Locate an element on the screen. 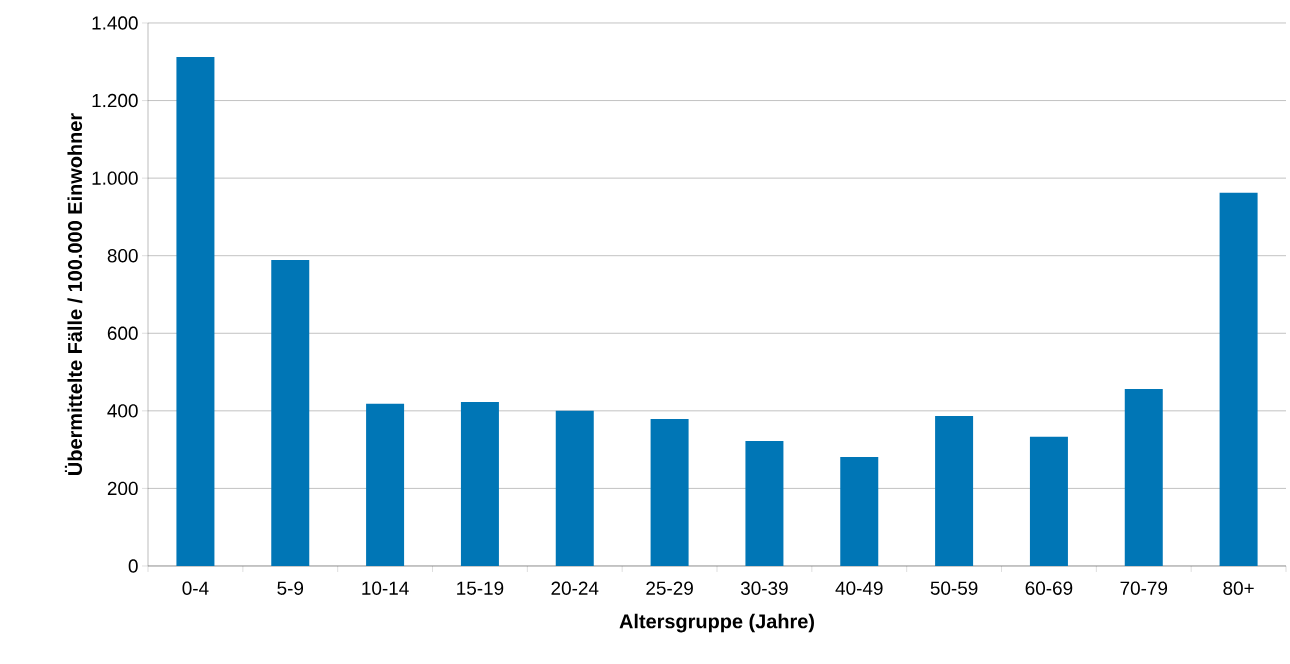 The height and width of the screenshot is (664, 1290). y-tick-label: 1.400 is located at coordinates (115, 23).